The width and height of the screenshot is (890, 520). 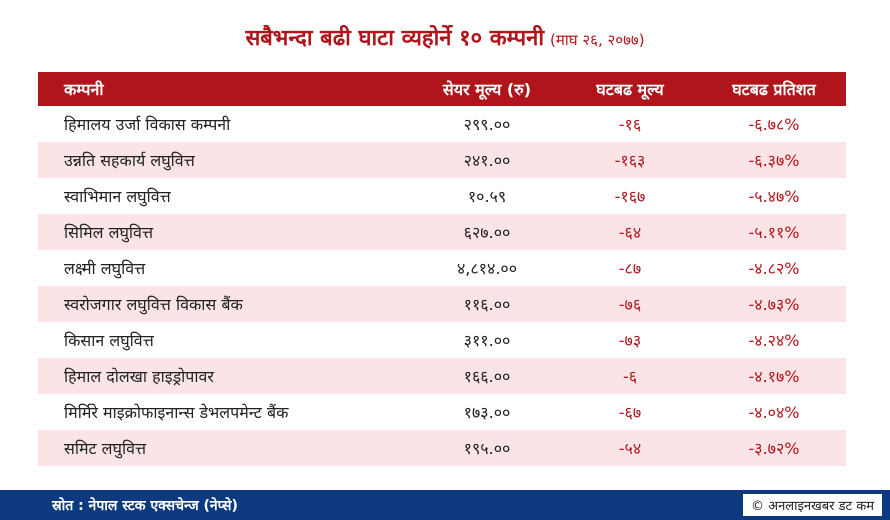 I want to click on header-company: कम्पनी, so click(x=84, y=89).